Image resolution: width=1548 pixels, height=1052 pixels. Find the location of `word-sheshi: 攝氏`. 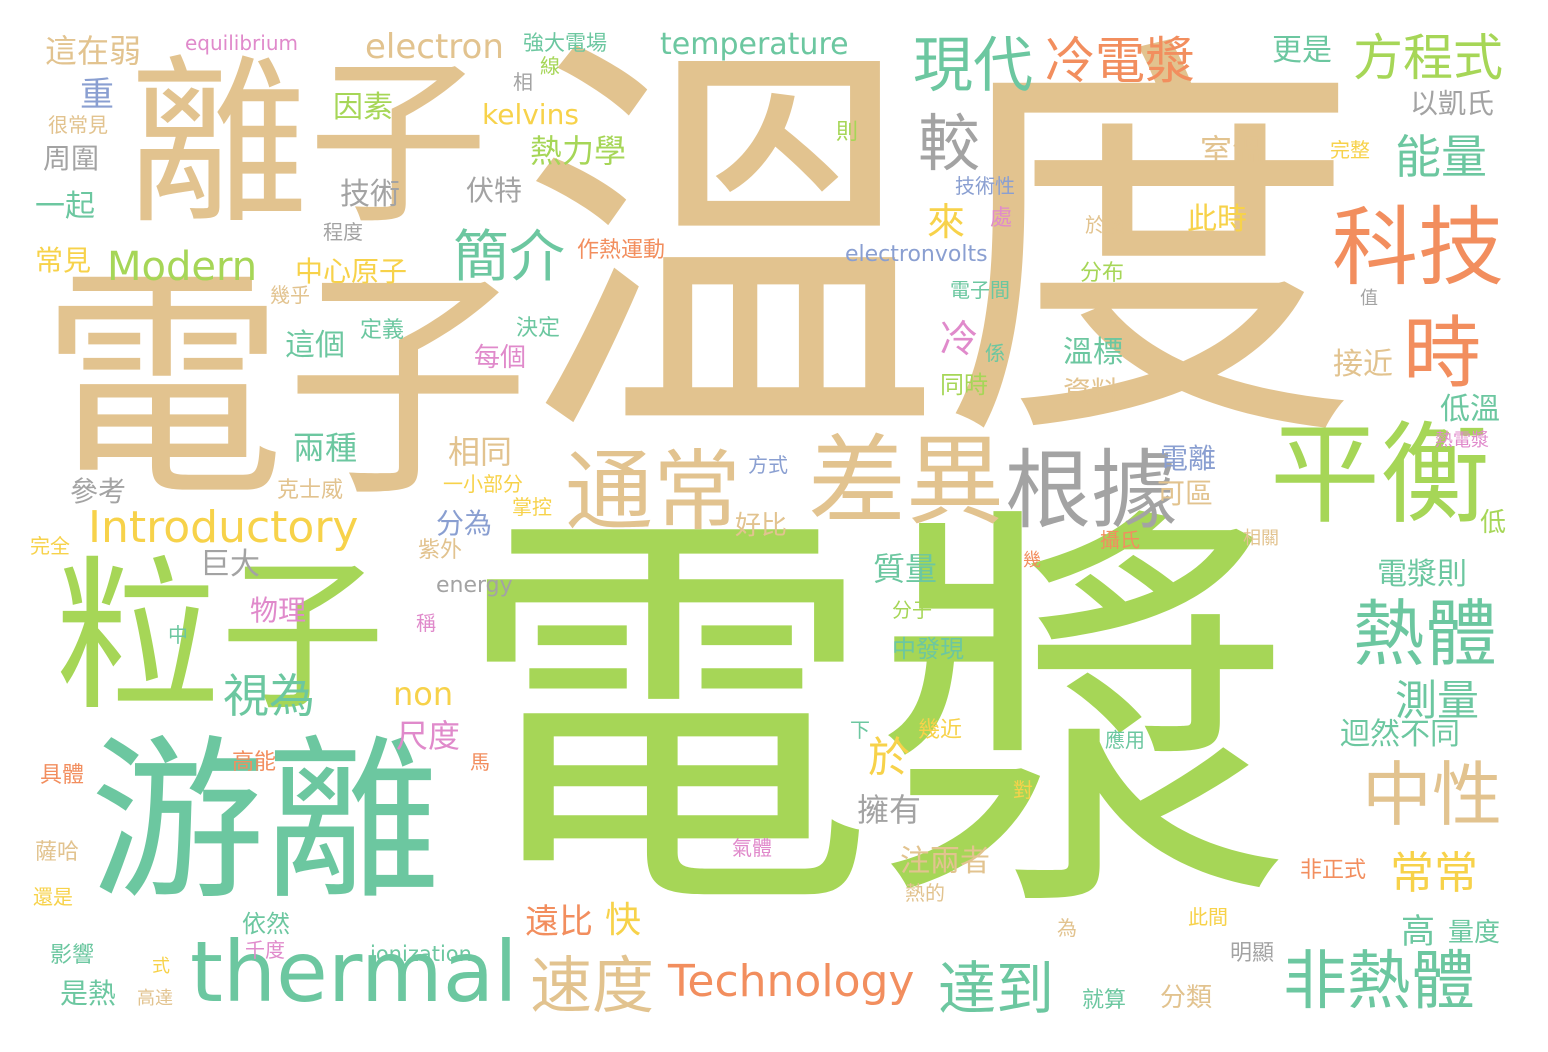

word-sheshi: 攝氏 is located at coordinates (1120, 540).